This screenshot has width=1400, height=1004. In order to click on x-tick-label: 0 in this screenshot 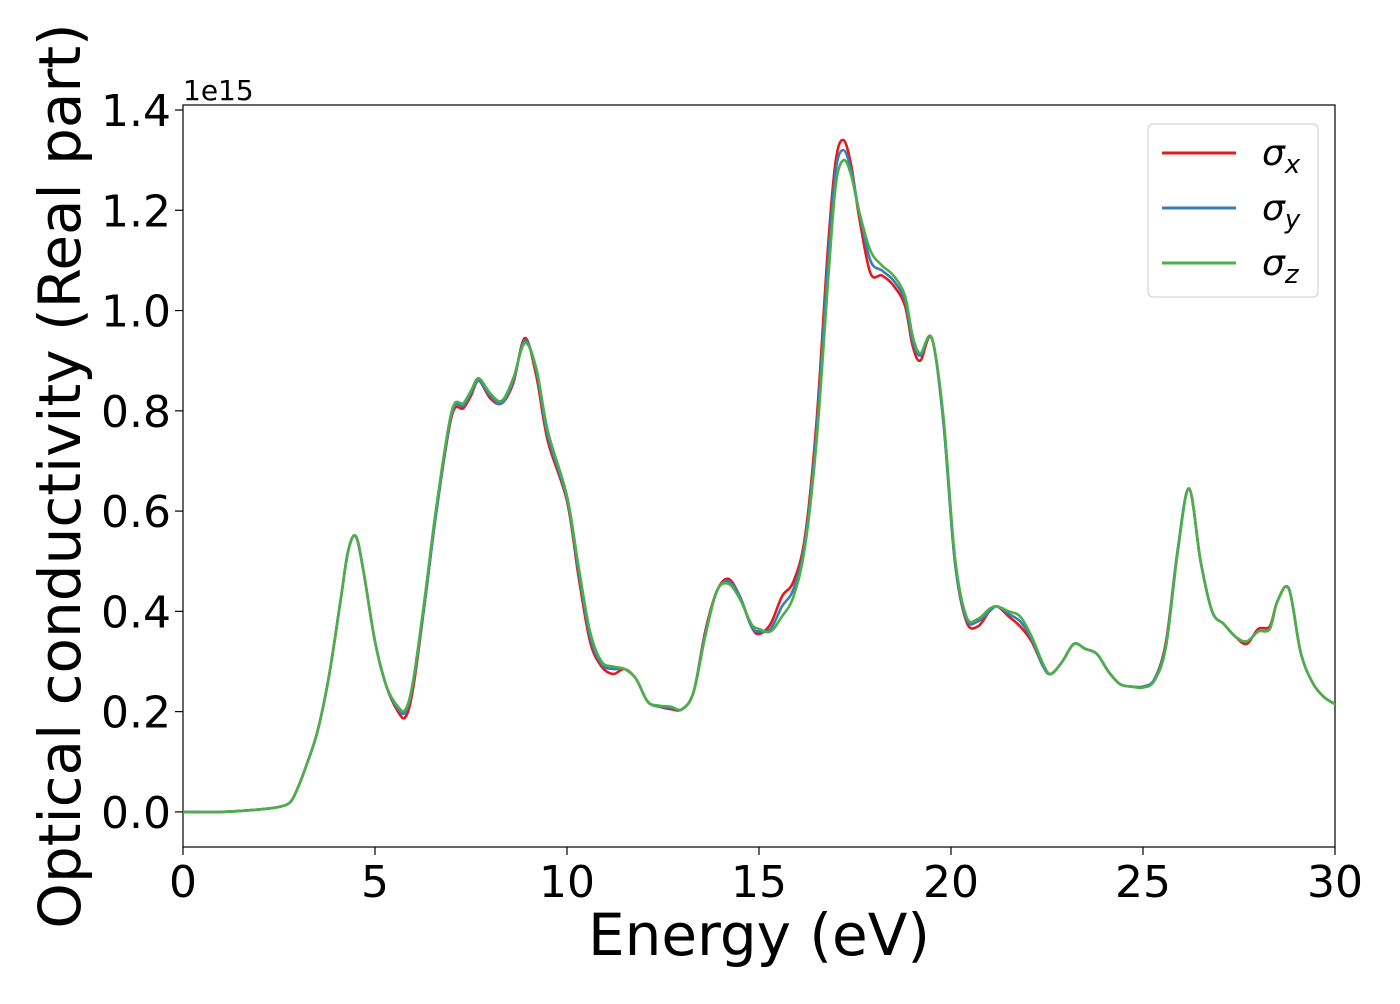, I will do `click(183, 882)`.